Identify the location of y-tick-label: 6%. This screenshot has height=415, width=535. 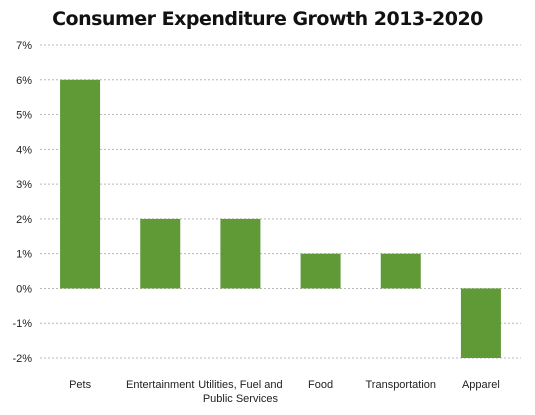
(24, 81).